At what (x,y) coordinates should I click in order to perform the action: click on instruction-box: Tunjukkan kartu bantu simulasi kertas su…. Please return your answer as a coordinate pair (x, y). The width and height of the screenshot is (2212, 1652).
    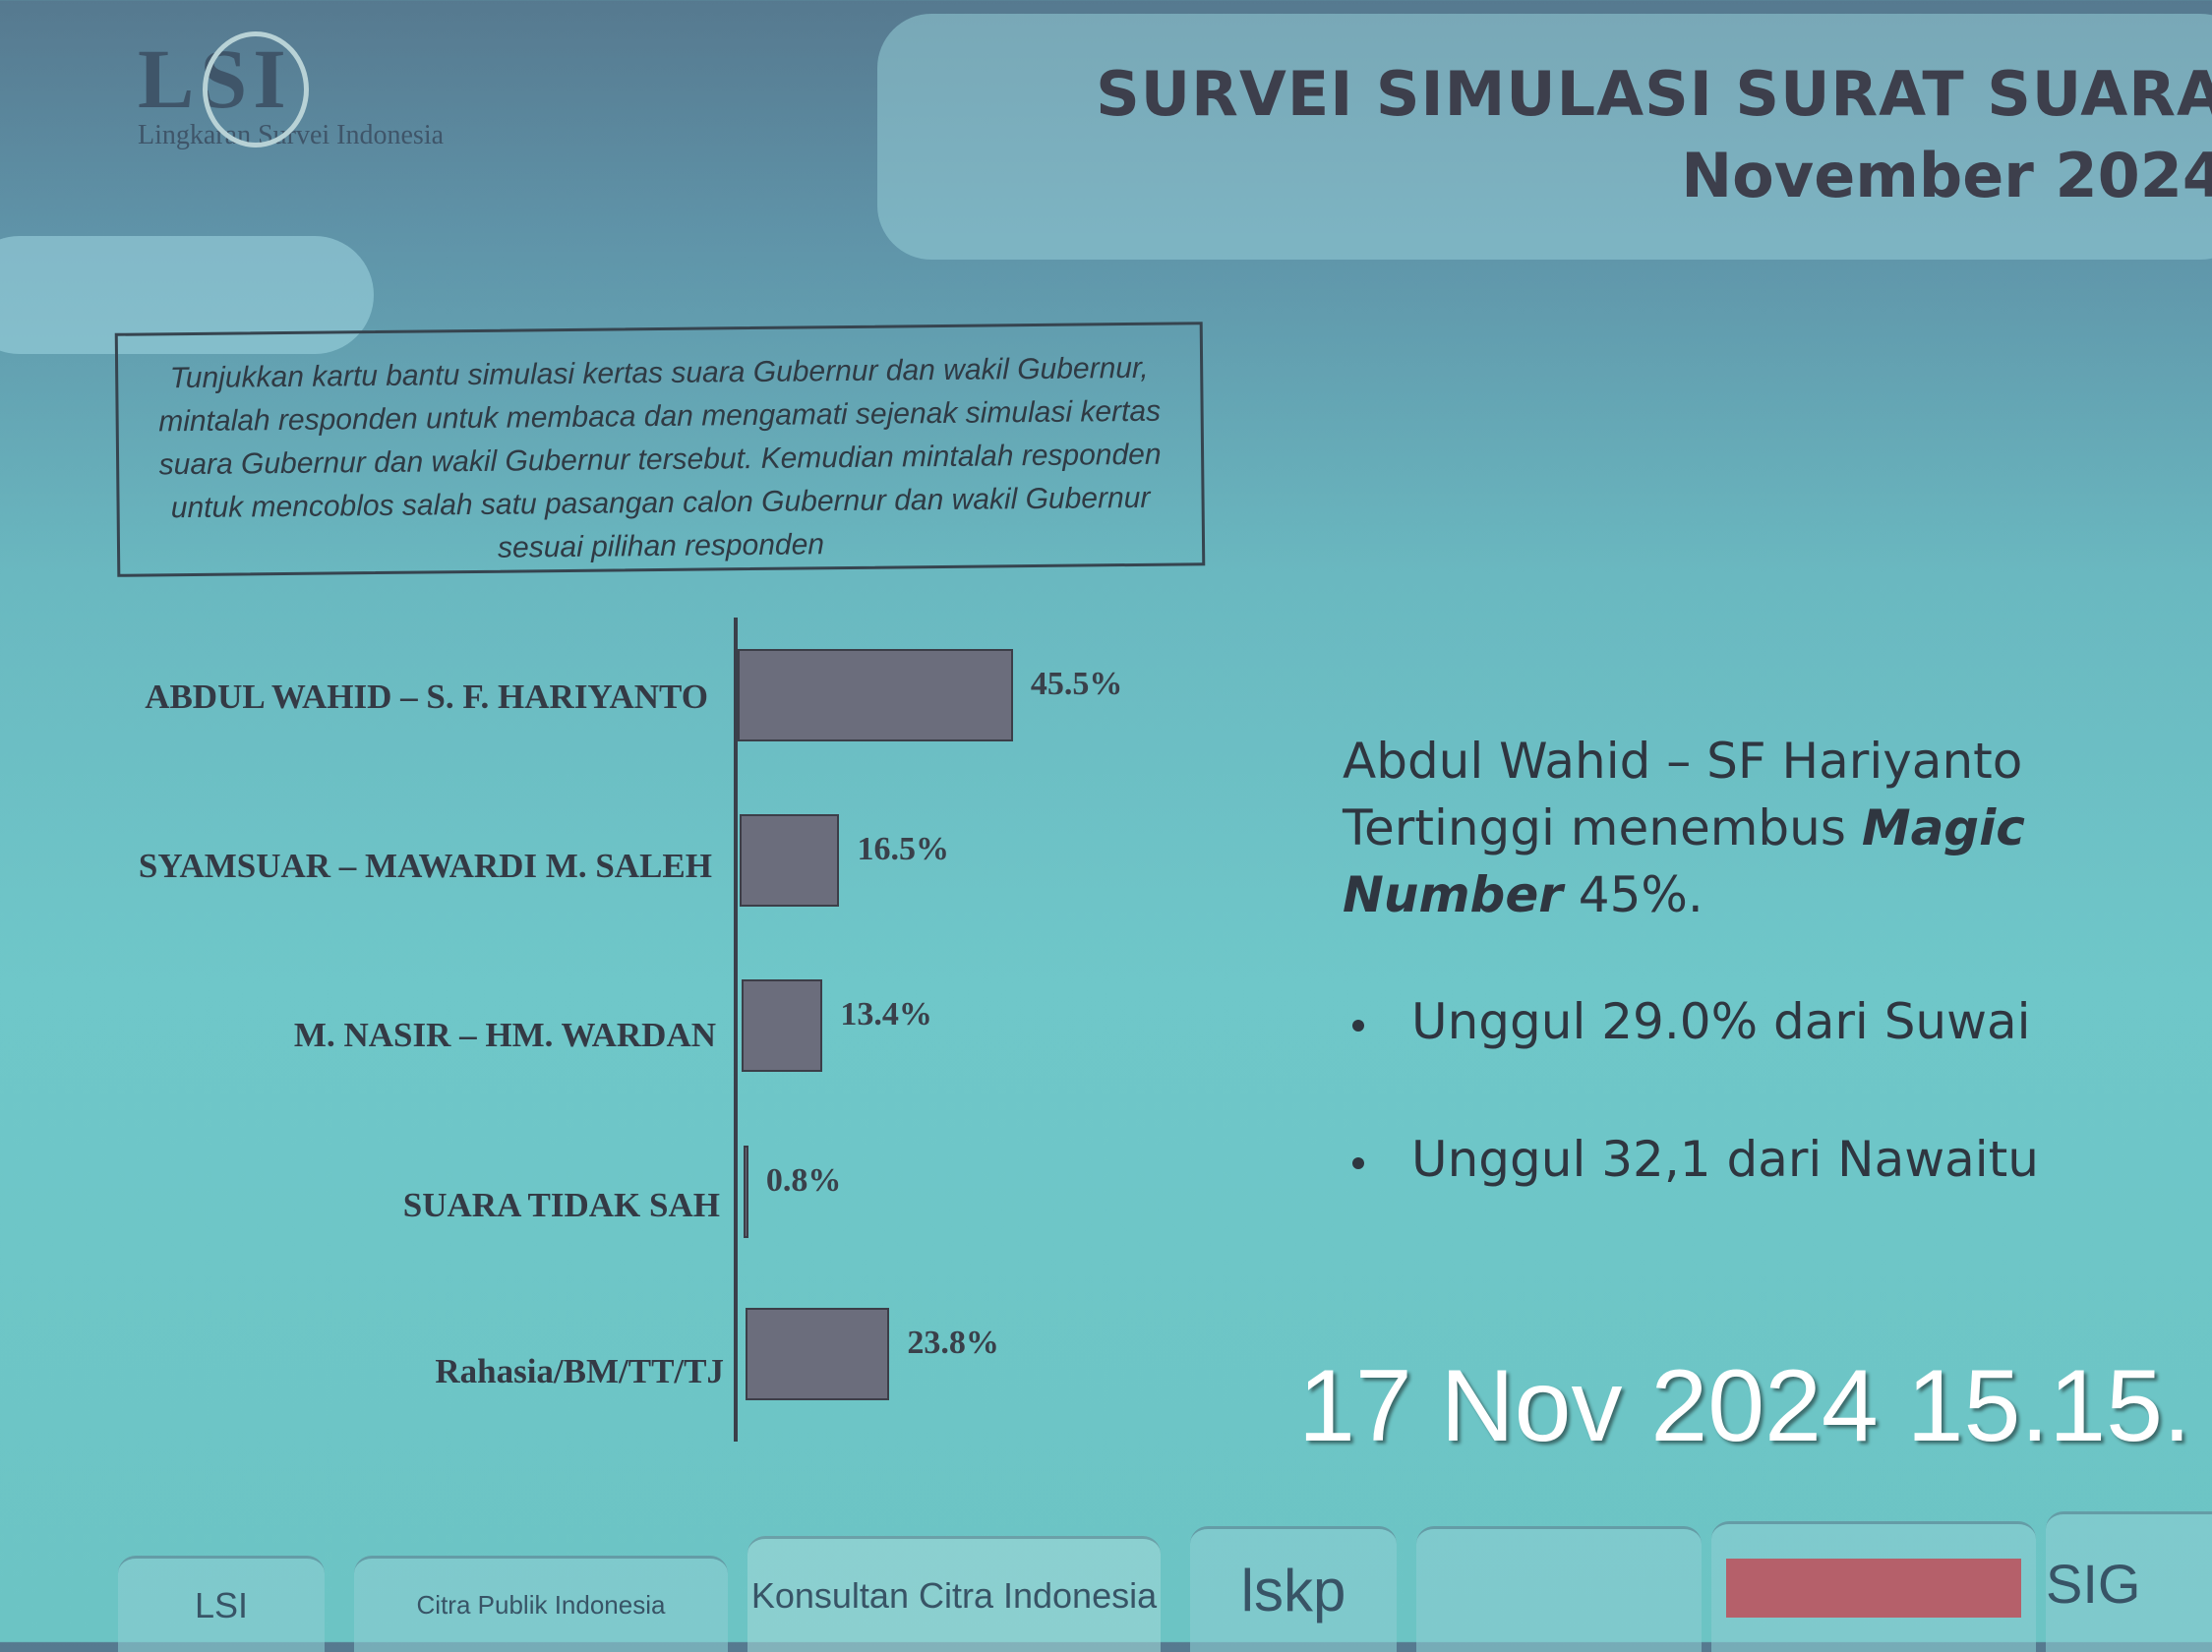
    Looking at the image, I should click on (660, 449).